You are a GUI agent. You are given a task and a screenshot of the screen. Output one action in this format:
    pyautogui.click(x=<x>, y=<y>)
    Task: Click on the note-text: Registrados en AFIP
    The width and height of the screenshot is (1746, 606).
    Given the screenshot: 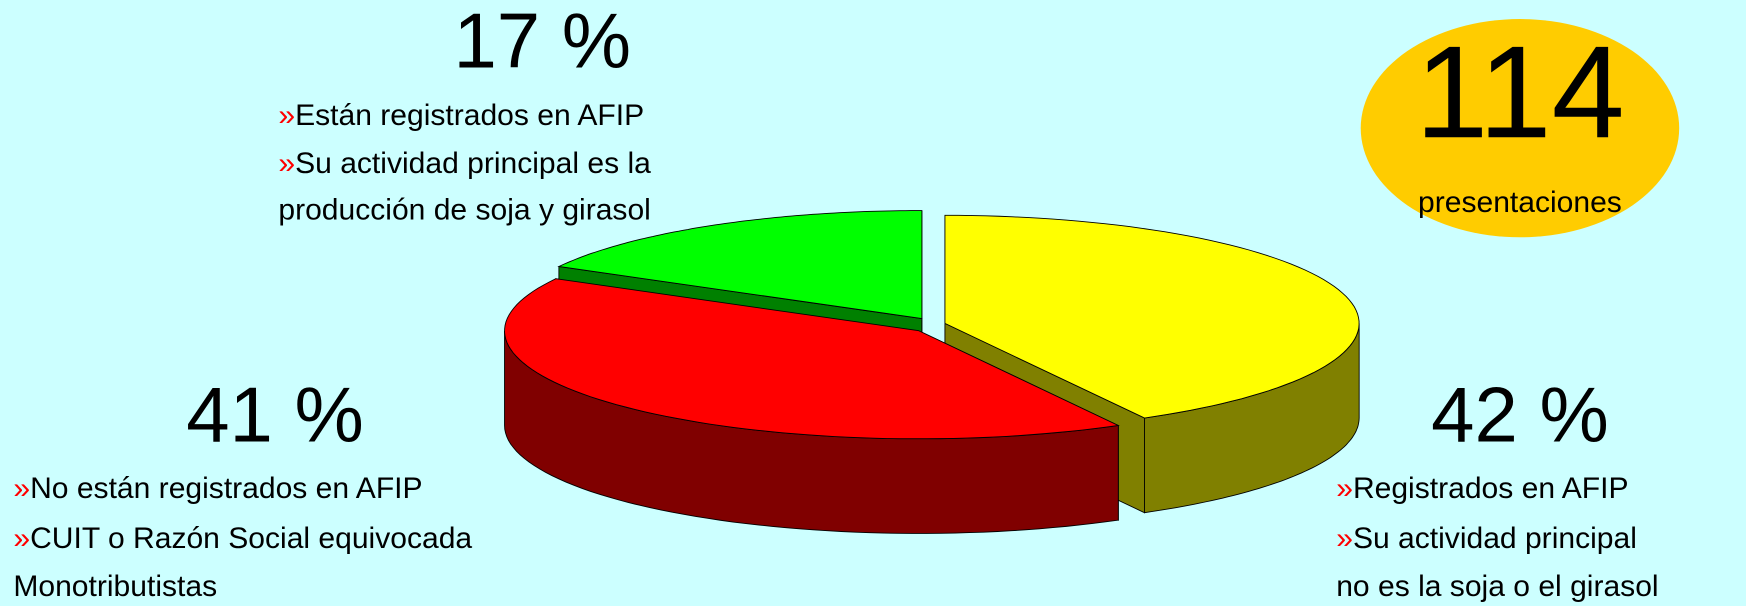 What is the action you would take?
    pyautogui.click(x=1491, y=488)
    